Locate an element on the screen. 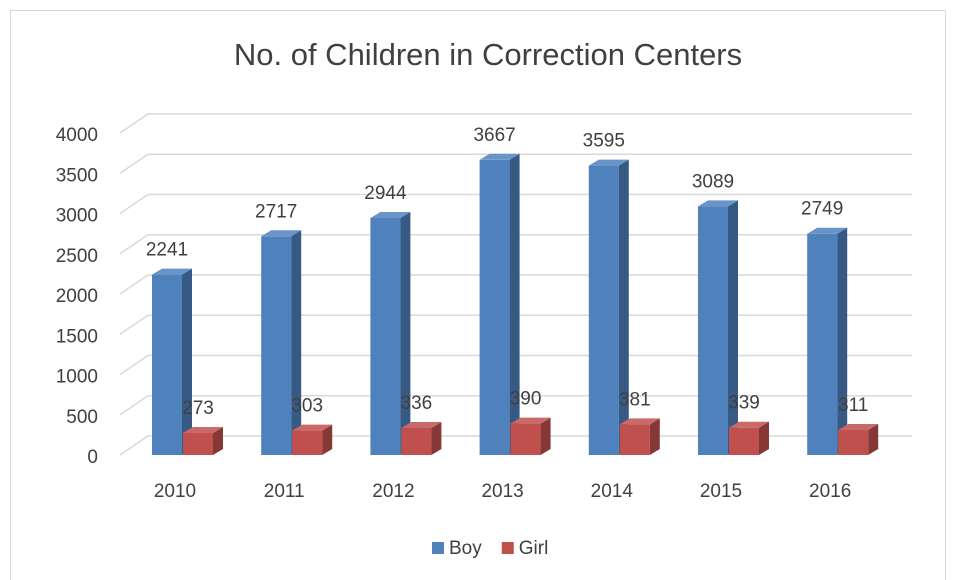  y-tick-label: 2000 is located at coordinates (77, 296).